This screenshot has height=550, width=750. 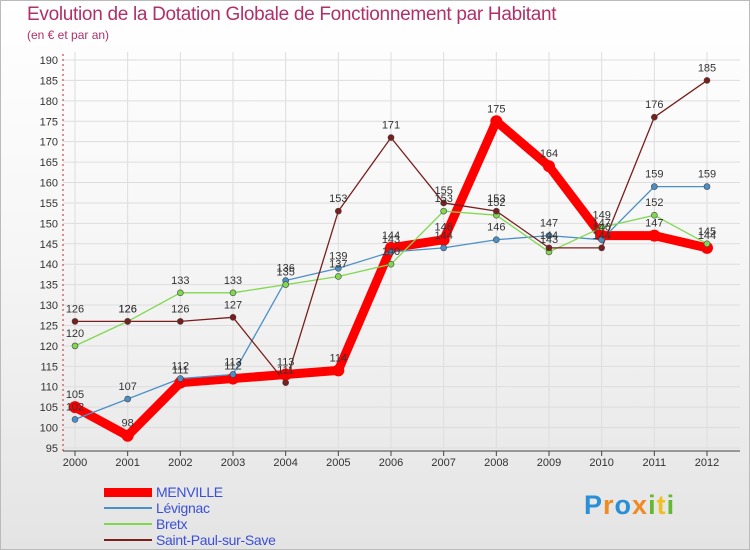 What do you see at coordinates (233, 463) in the screenshot?
I see `x-tick-label: 2003` at bounding box center [233, 463].